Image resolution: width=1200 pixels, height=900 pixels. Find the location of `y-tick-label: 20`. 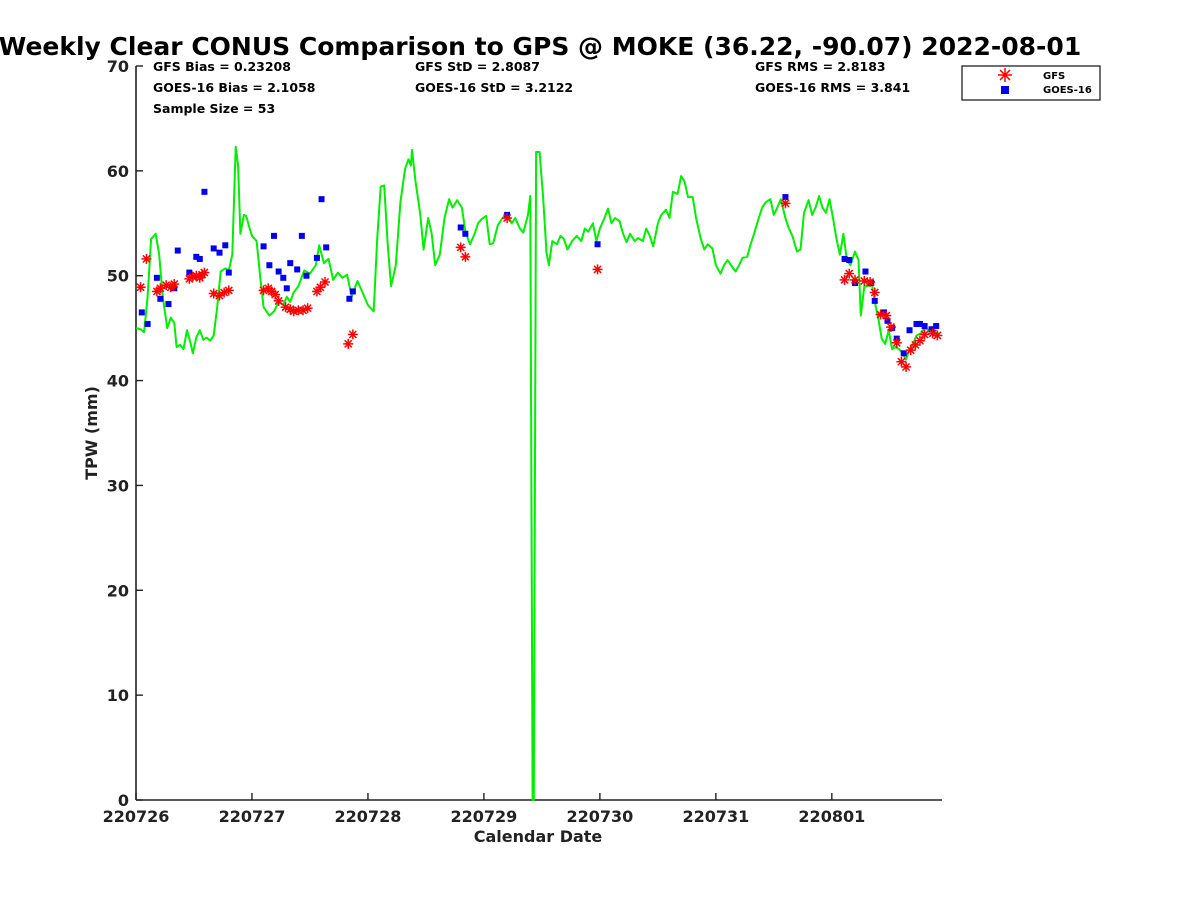

y-tick-label: 20 is located at coordinates (118, 590).